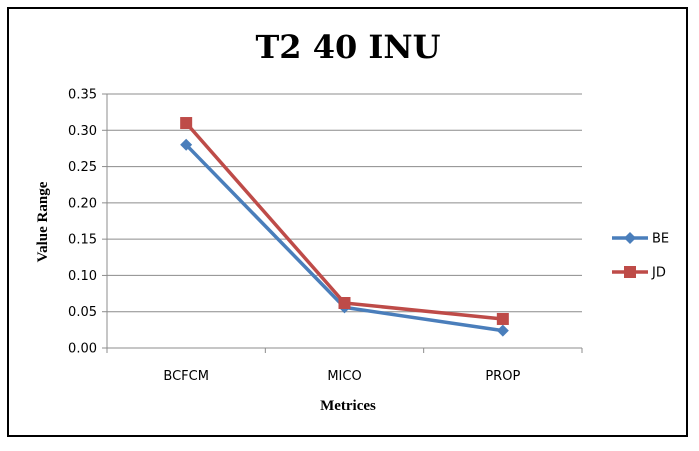 The image size is (699, 451). What do you see at coordinates (660, 239) in the screenshot?
I see `legend-label-be: BE` at bounding box center [660, 239].